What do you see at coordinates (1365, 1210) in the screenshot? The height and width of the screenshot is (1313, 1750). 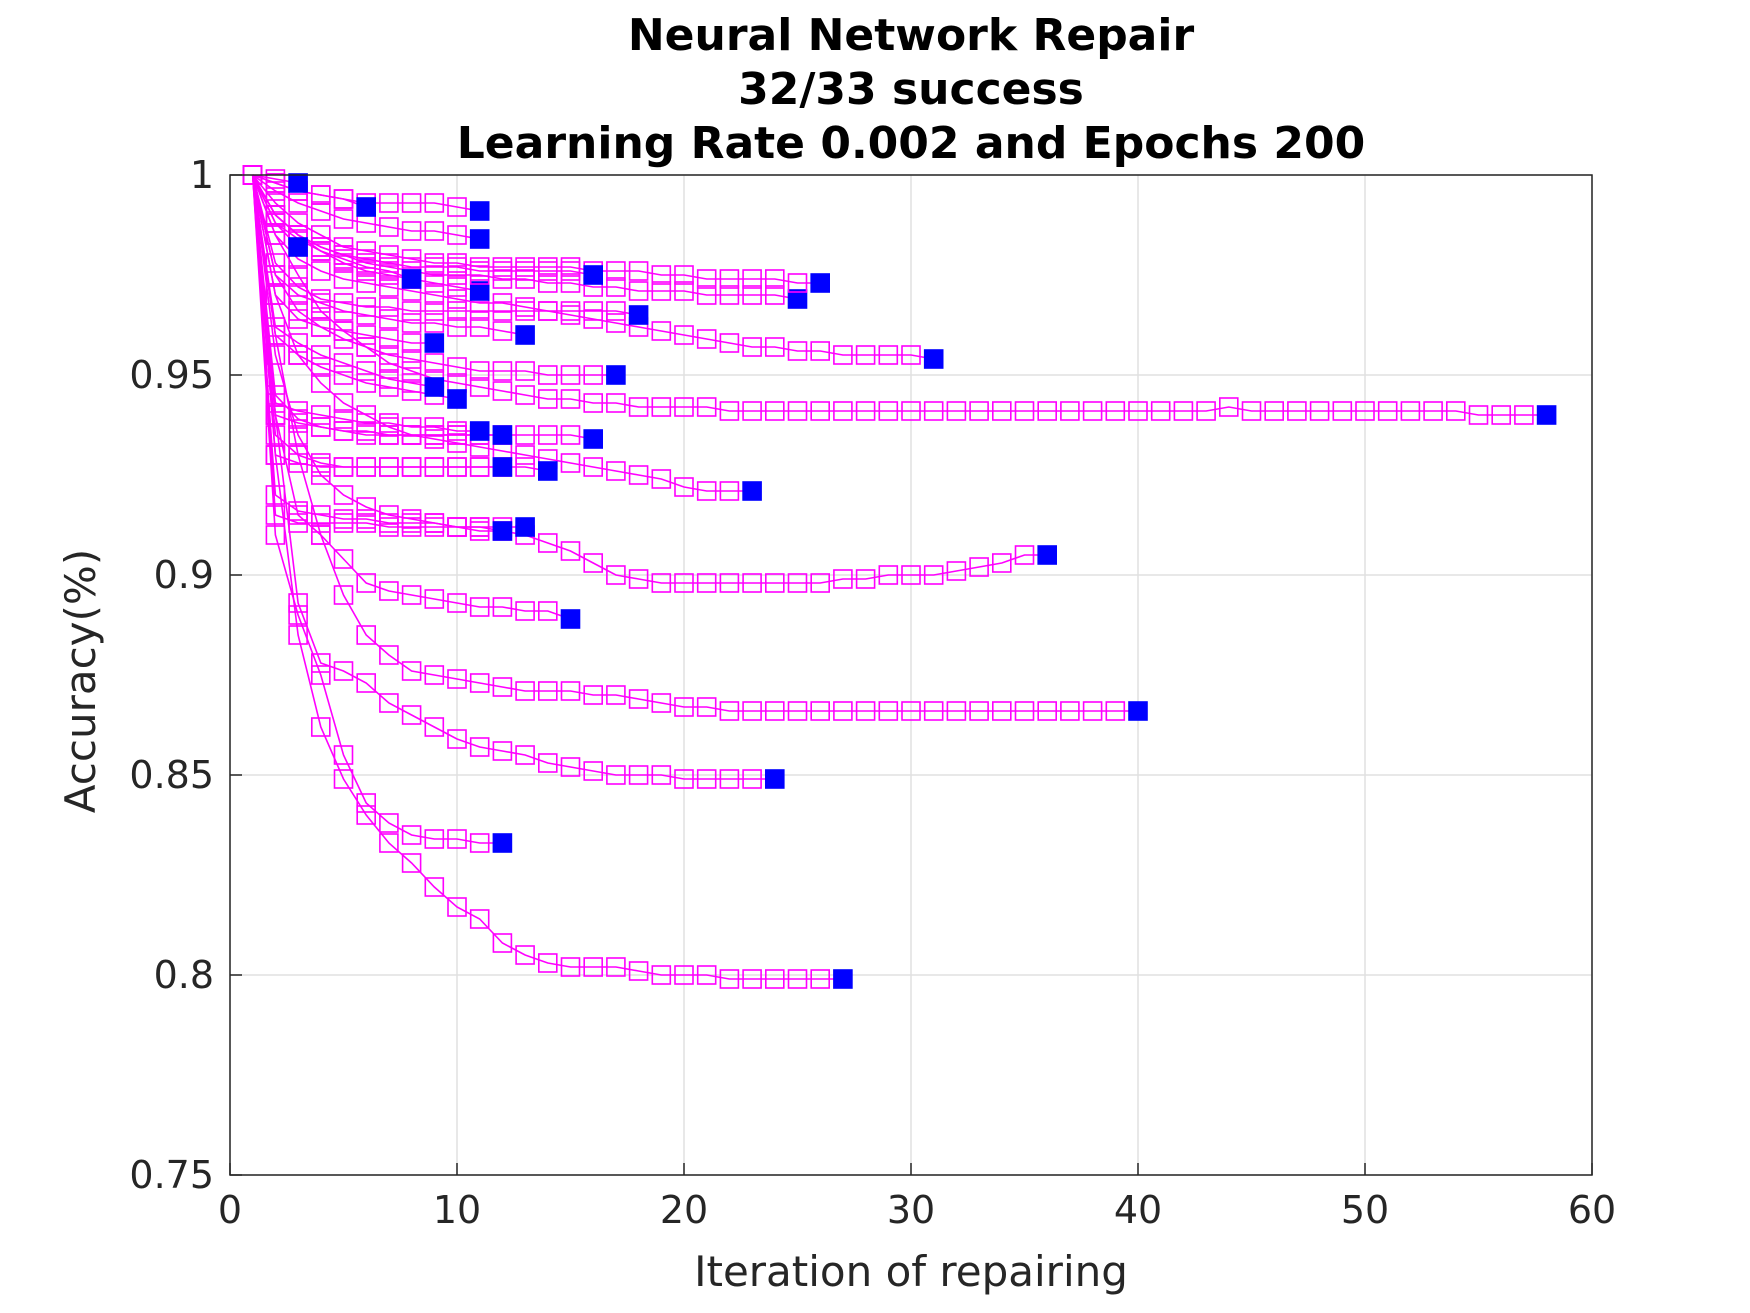 I see `x-tick-label: 50` at bounding box center [1365, 1210].